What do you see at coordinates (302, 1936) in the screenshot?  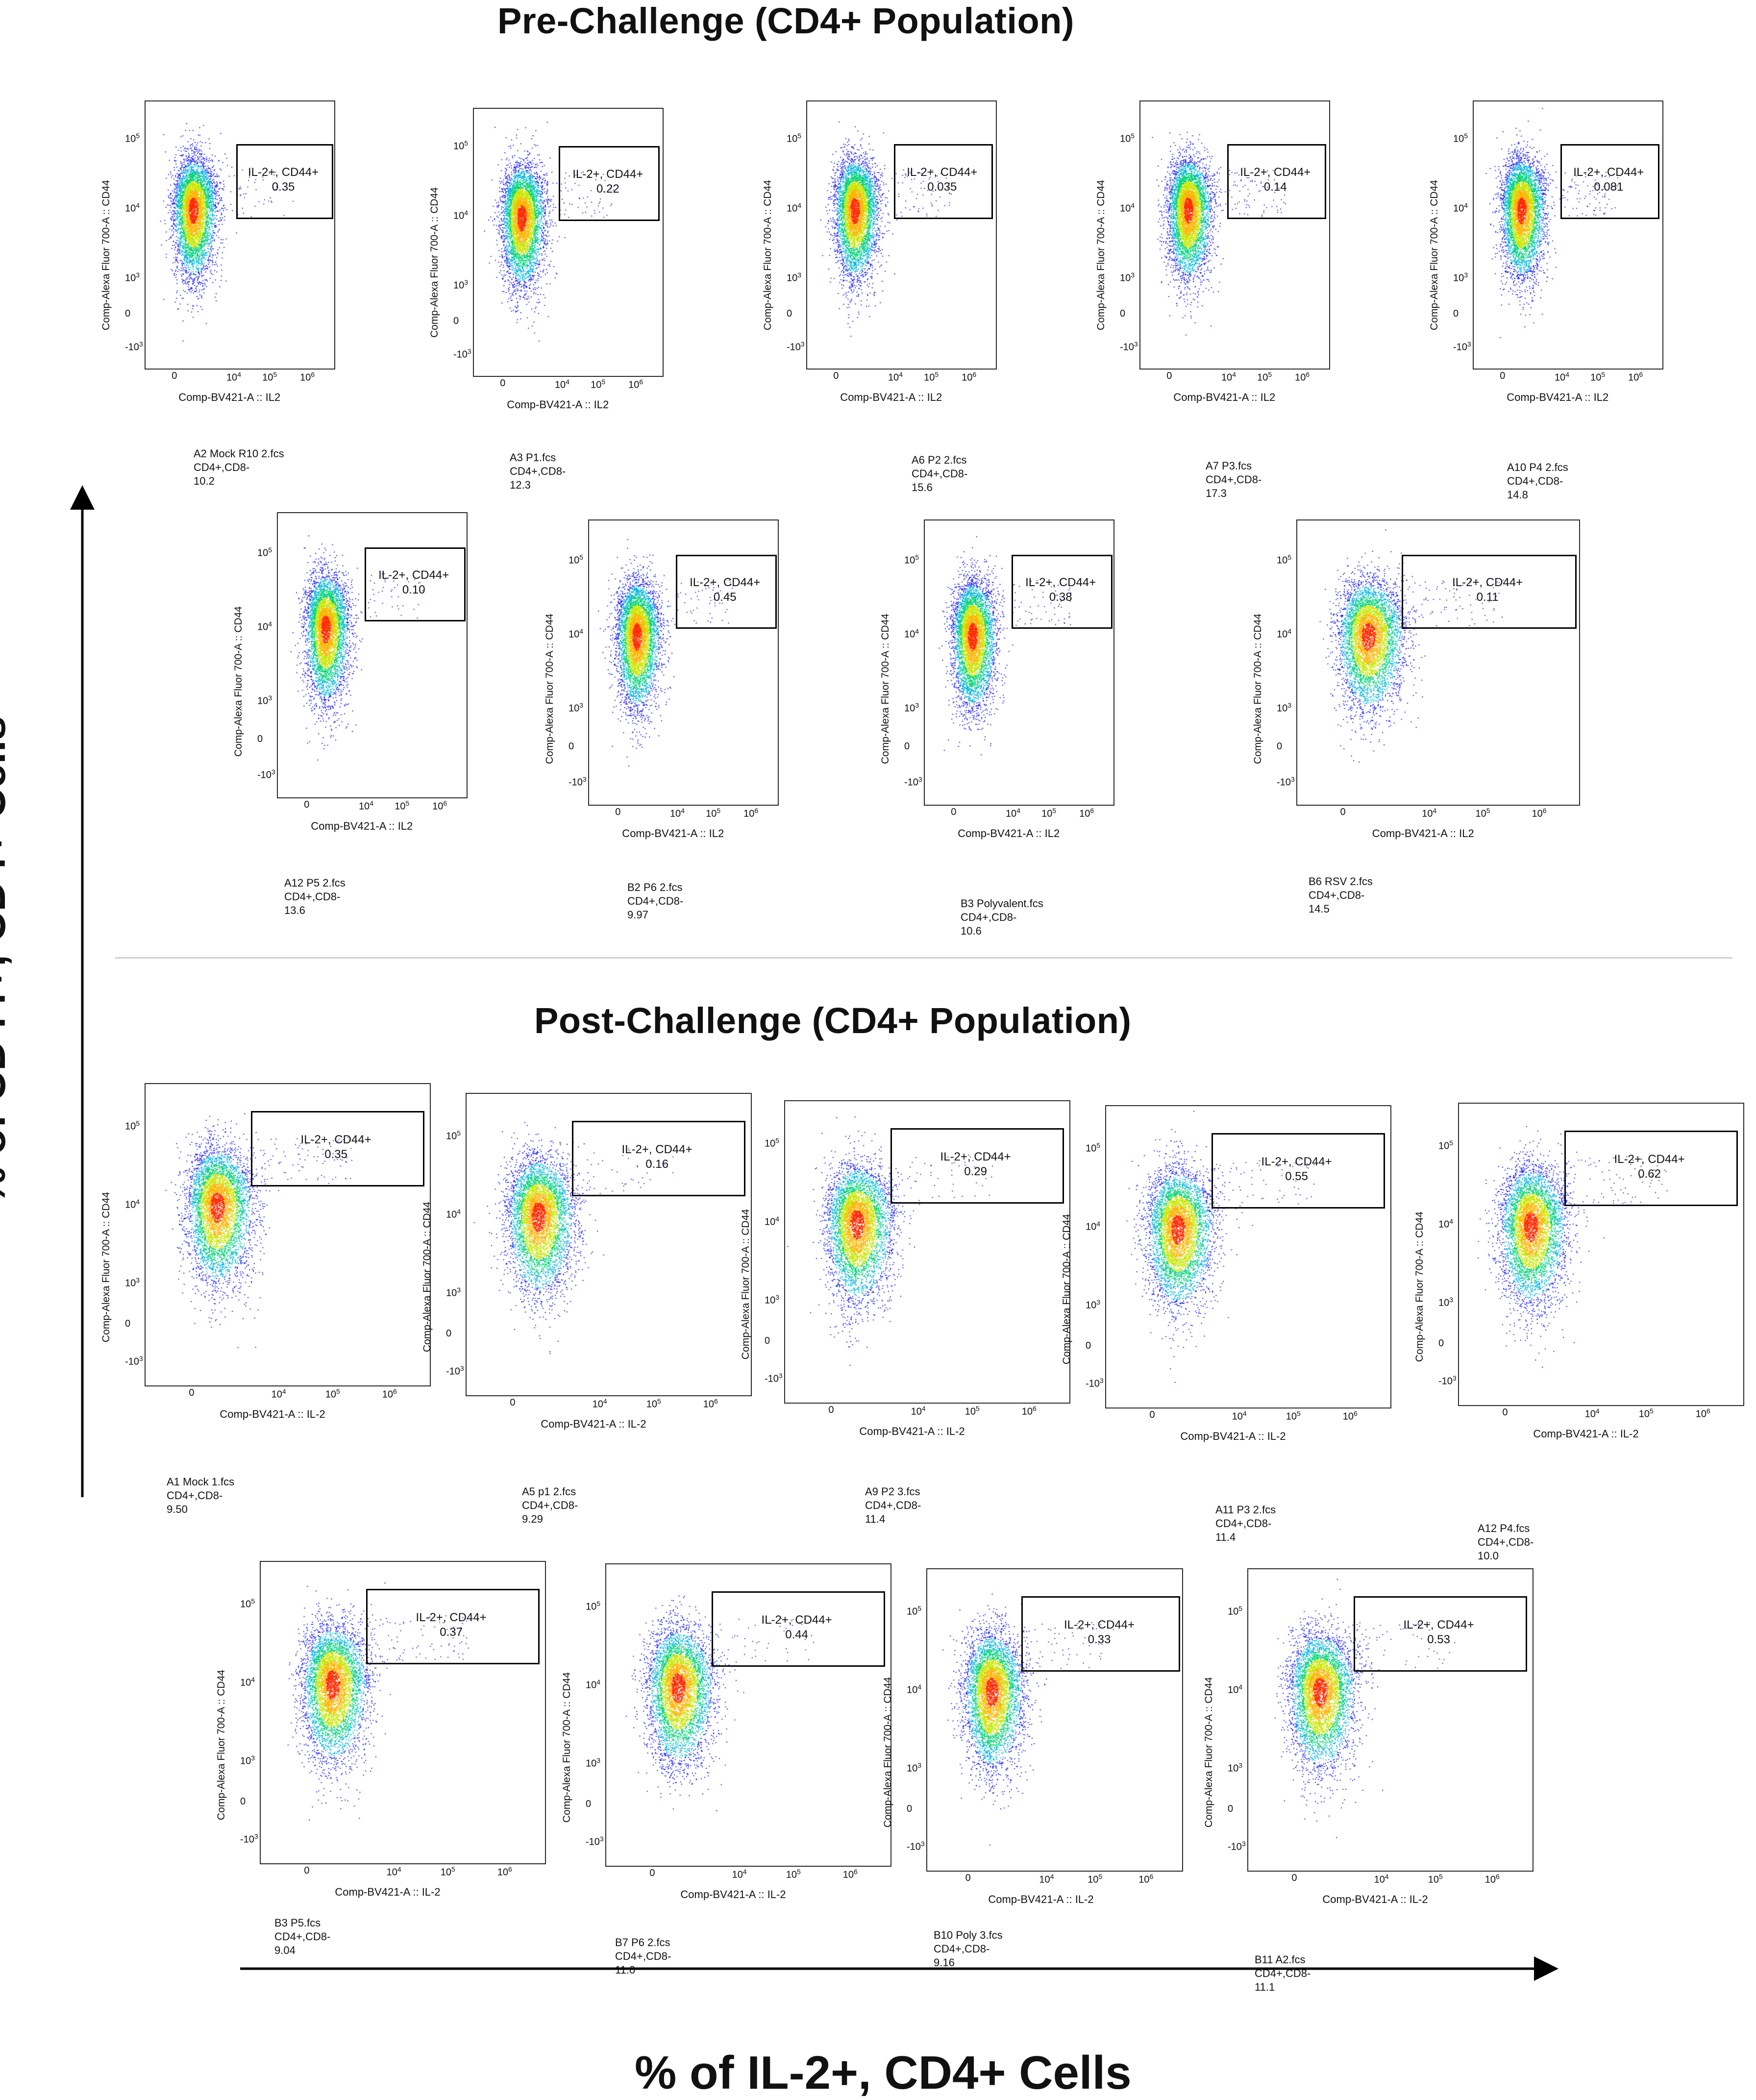 I see `sample-caption: B3 P5.fcs CD4+,CD8- 9.04` at bounding box center [302, 1936].